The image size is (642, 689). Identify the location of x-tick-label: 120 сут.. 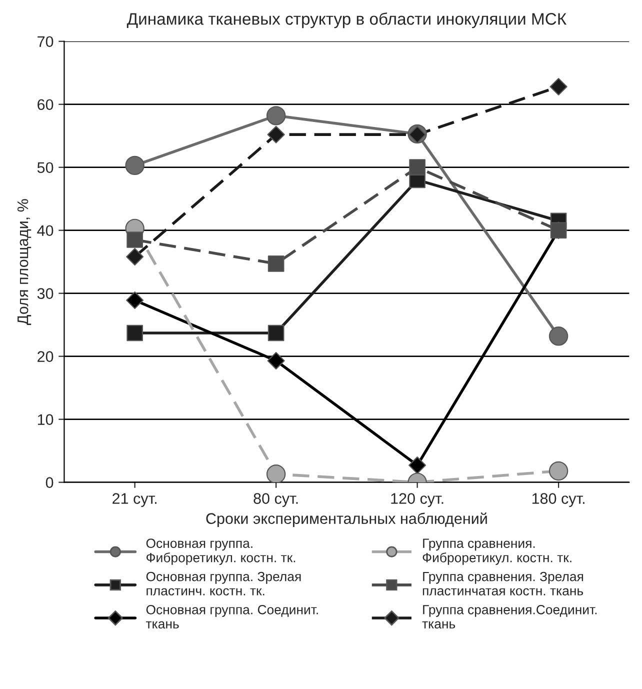
(417, 500).